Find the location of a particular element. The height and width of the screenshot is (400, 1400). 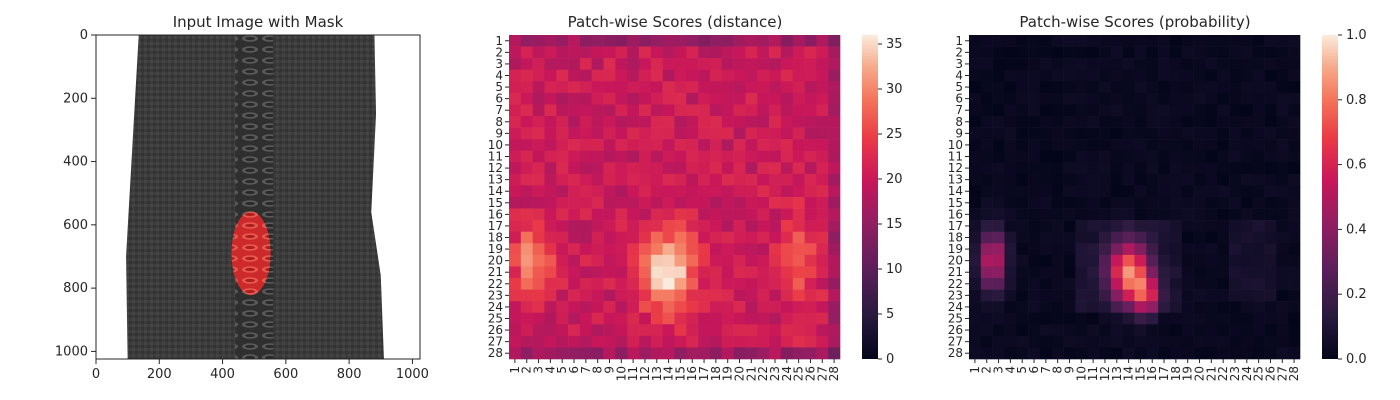

y-tick-label: 14 is located at coordinates (495, 191).